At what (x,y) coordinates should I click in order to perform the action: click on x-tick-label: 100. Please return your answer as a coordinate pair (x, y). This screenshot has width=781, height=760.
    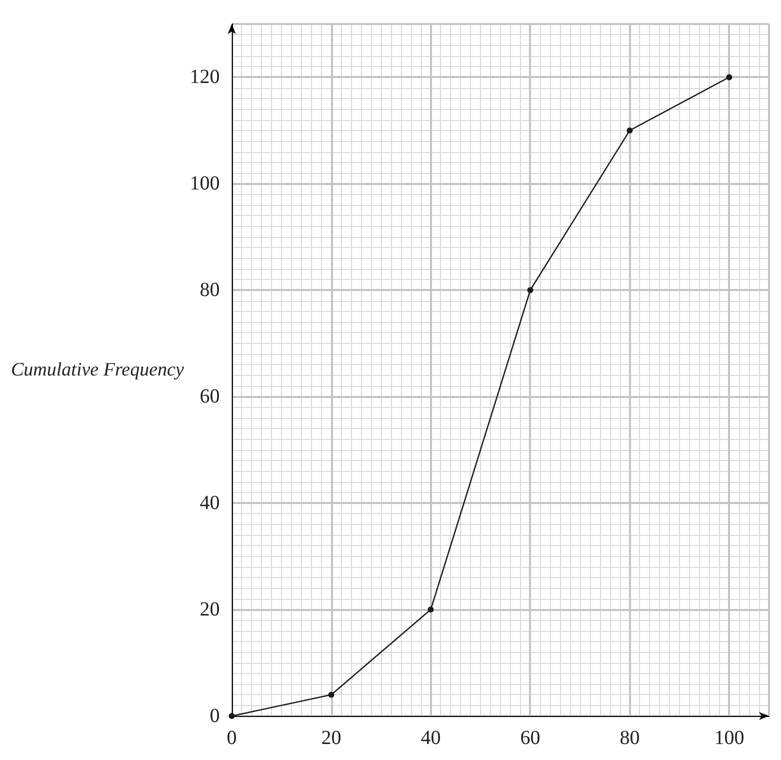
    Looking at the image, I should click on (729, 738).